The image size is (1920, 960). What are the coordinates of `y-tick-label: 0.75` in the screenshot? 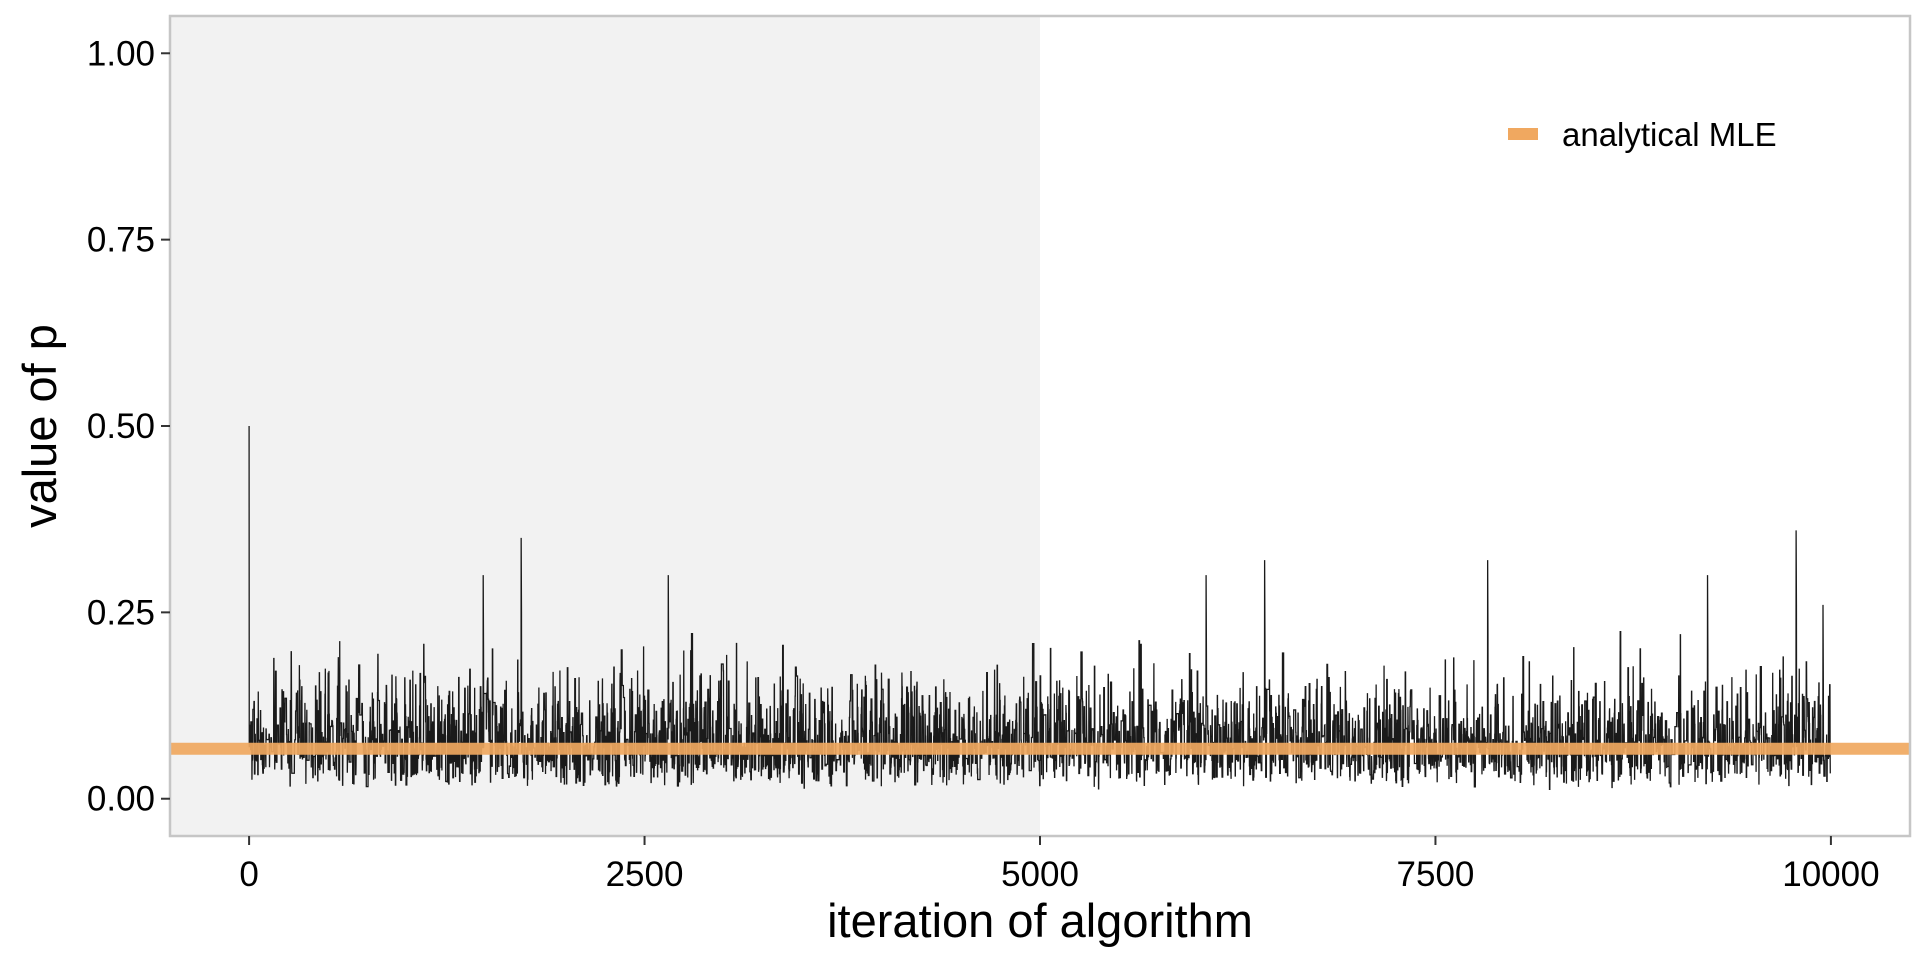 It's located at (121, 240).